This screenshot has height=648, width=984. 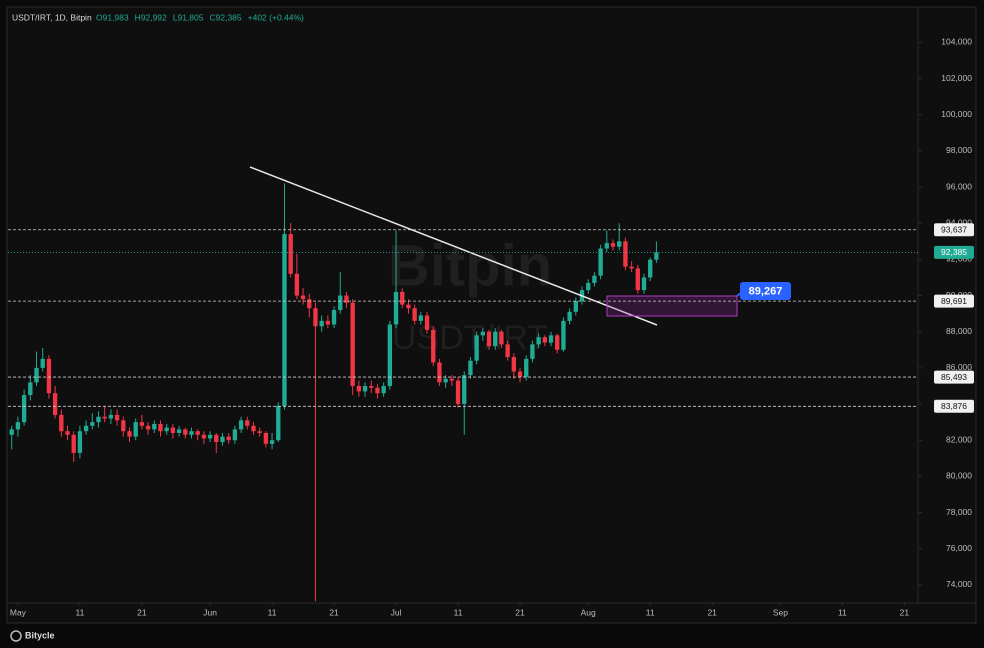 I want to click on header-ohlc-value: C92,385, so click(x=226, y=17).